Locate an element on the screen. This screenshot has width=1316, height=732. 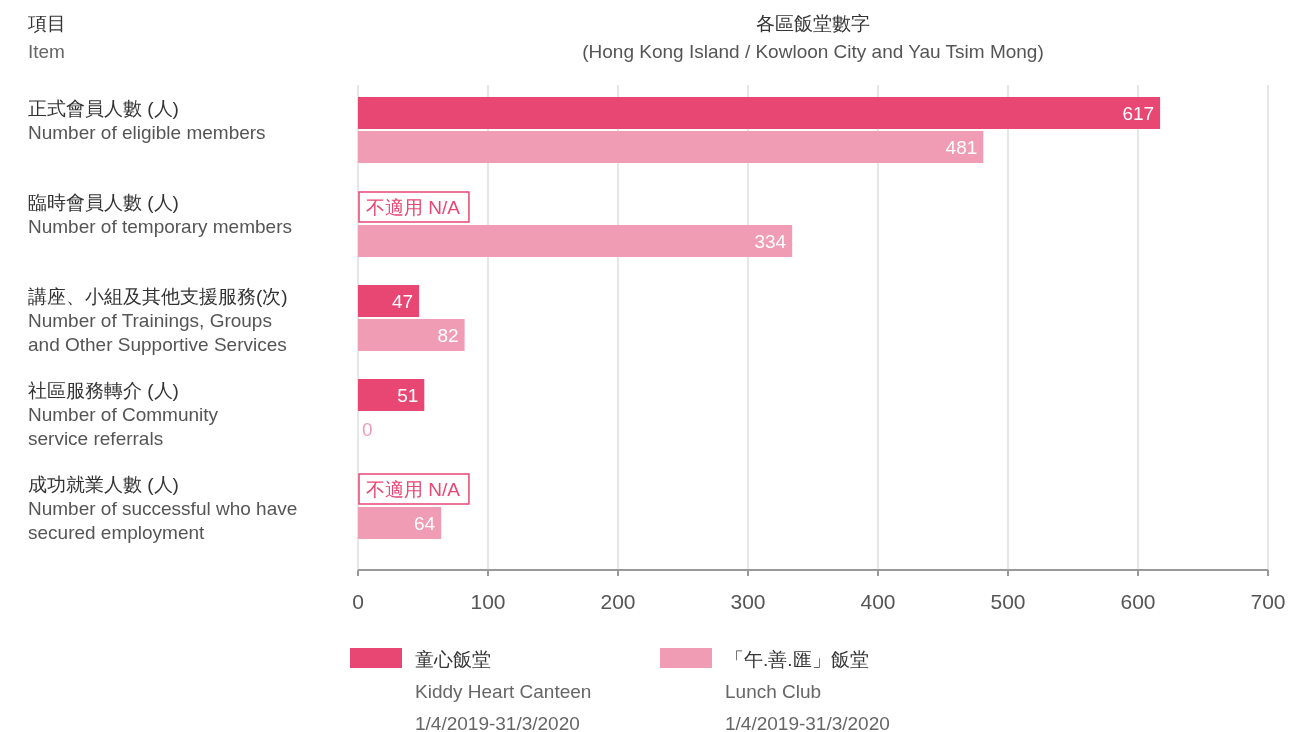
data-label: 51 is located at coordinates (408, 395).